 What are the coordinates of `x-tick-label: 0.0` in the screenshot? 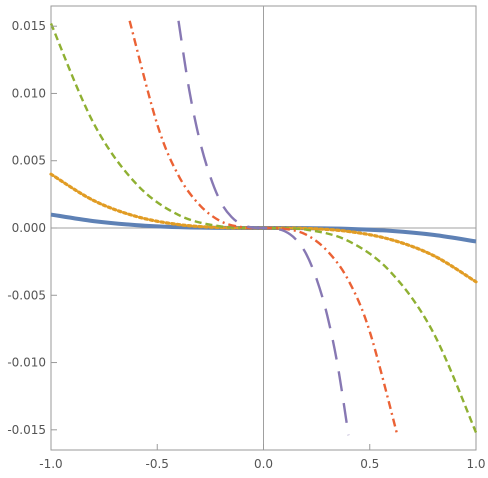 It's located at (263, 464).